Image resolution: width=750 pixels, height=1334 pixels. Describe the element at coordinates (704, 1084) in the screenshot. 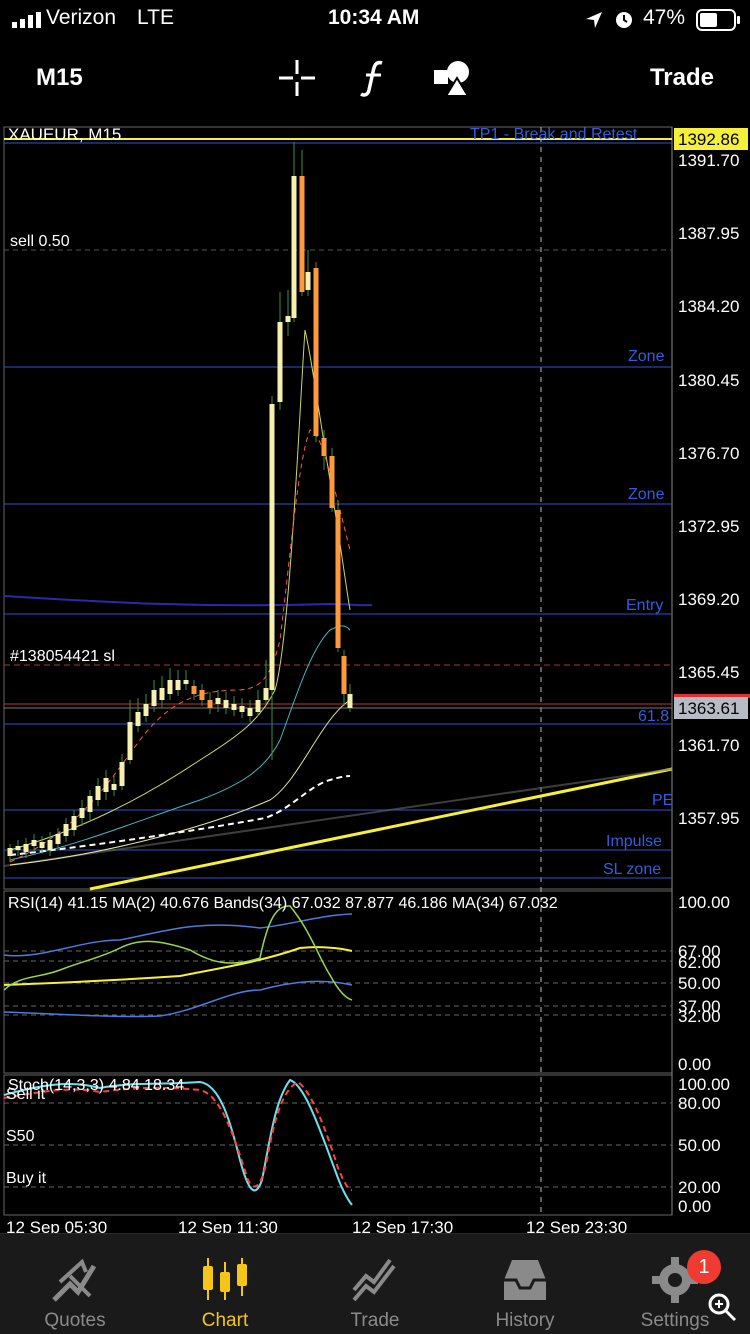

I see `stoch-tick: 100.00` at that location.